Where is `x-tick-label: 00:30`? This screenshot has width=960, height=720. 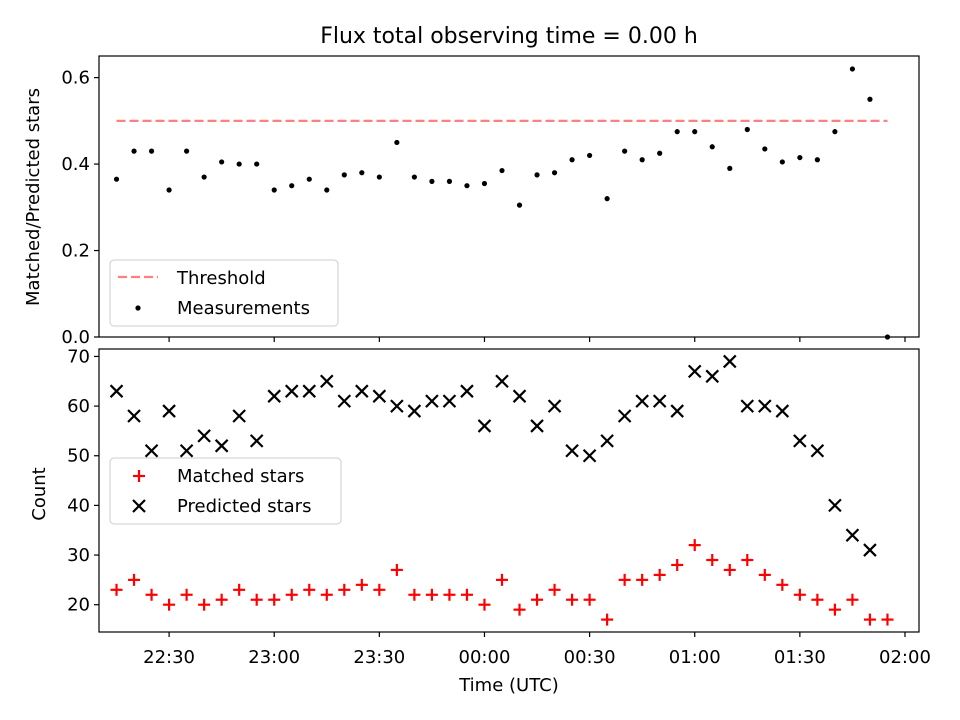 x-tick-label: 00:30 is located at coordinates (590, 657).